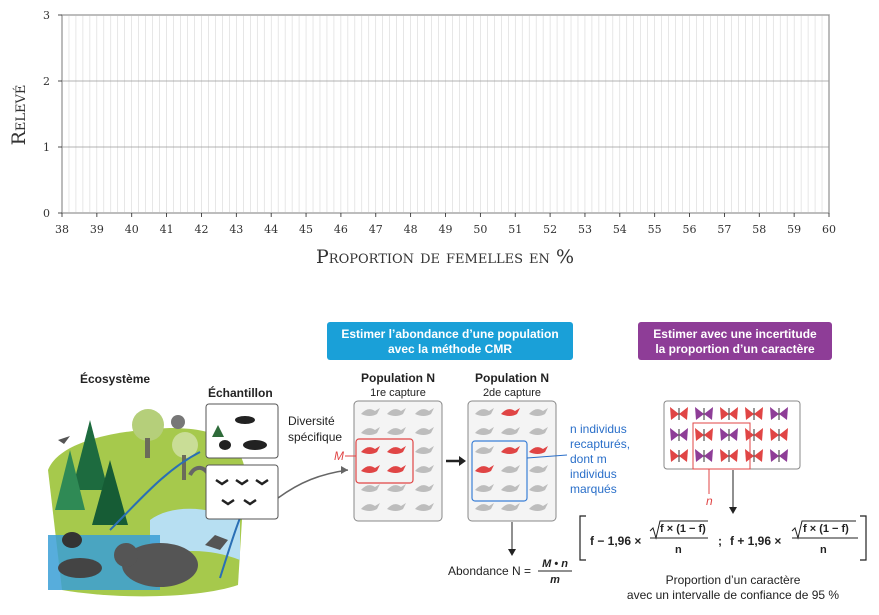 The width and height of the screenshot is (879, 615). I want to click on cmr-banner, so click(450, 341).